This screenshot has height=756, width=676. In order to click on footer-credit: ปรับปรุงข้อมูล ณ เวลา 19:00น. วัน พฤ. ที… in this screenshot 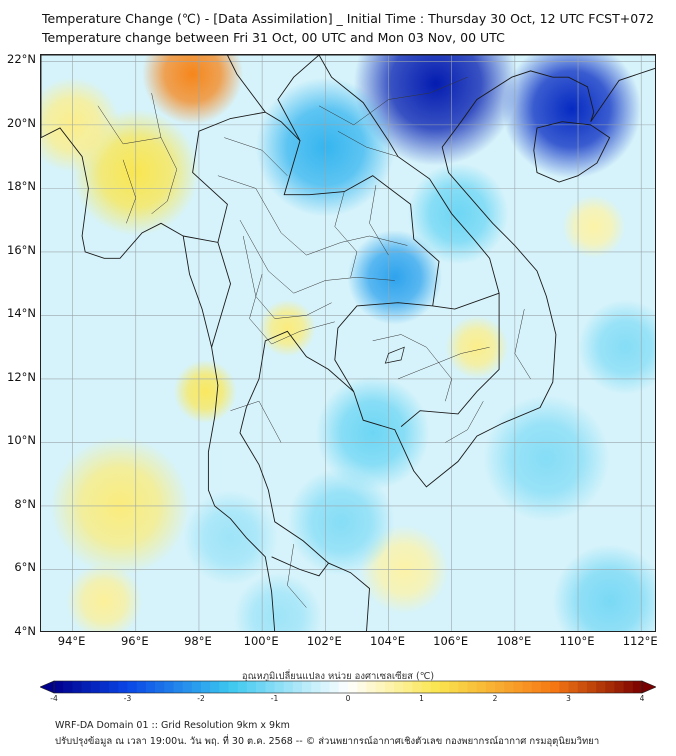, I will do `click(327, 741)`.